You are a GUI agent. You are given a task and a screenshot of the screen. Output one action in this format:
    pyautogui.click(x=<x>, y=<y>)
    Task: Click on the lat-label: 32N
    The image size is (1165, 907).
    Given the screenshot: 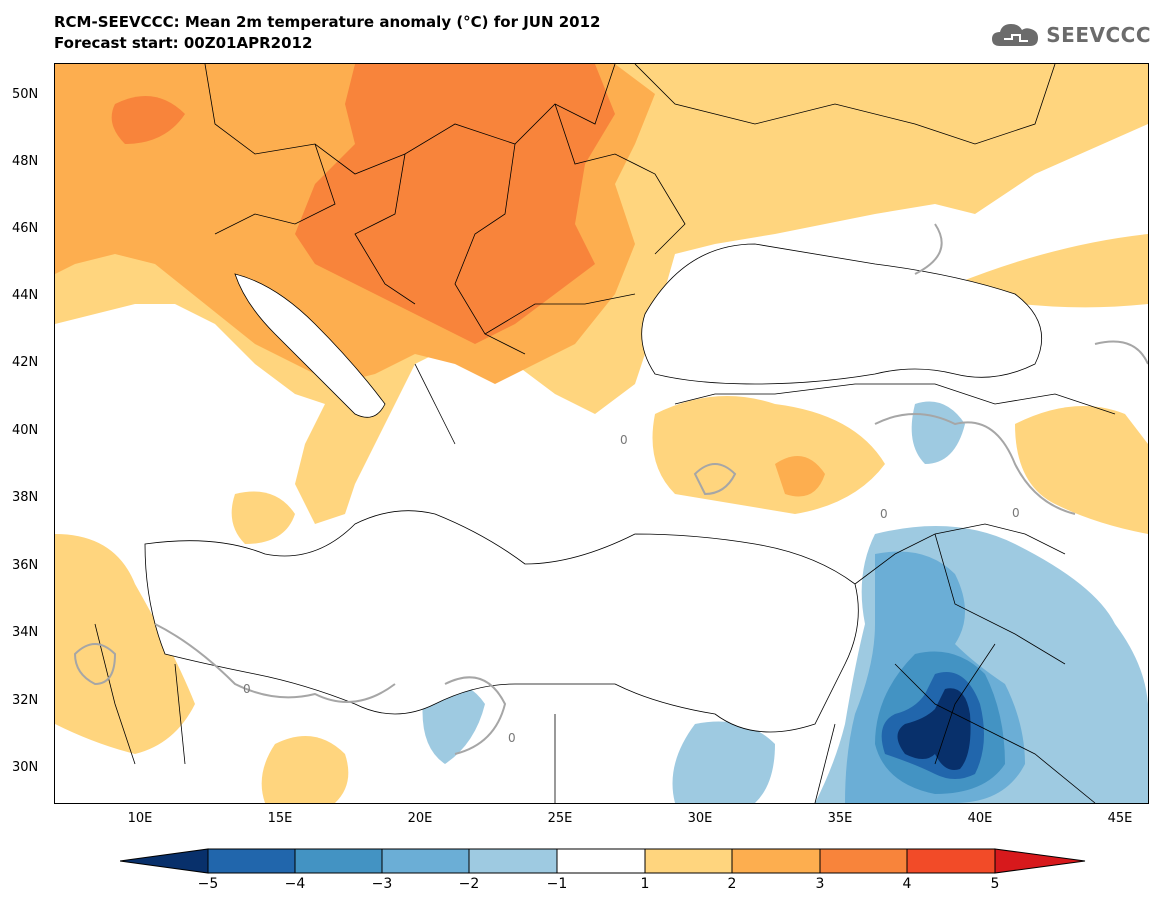 What is the action you would take?
    pyautogui.click(x=25, y=700)
    